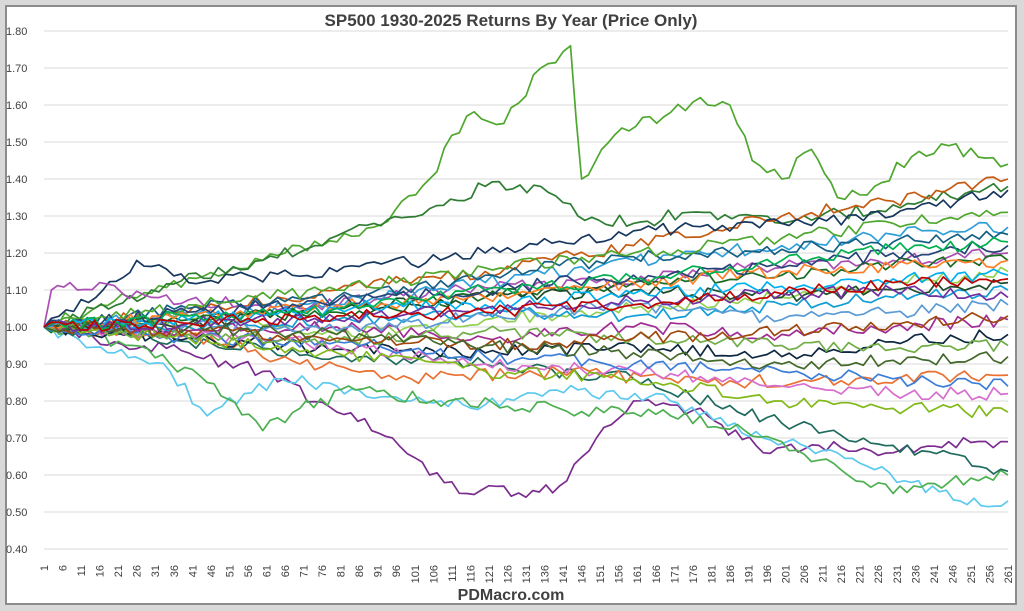  What do you see at coordinates (953, 574) in the screenshot?
I see `x-tick-label: 246` at bounding box center [953, 574].